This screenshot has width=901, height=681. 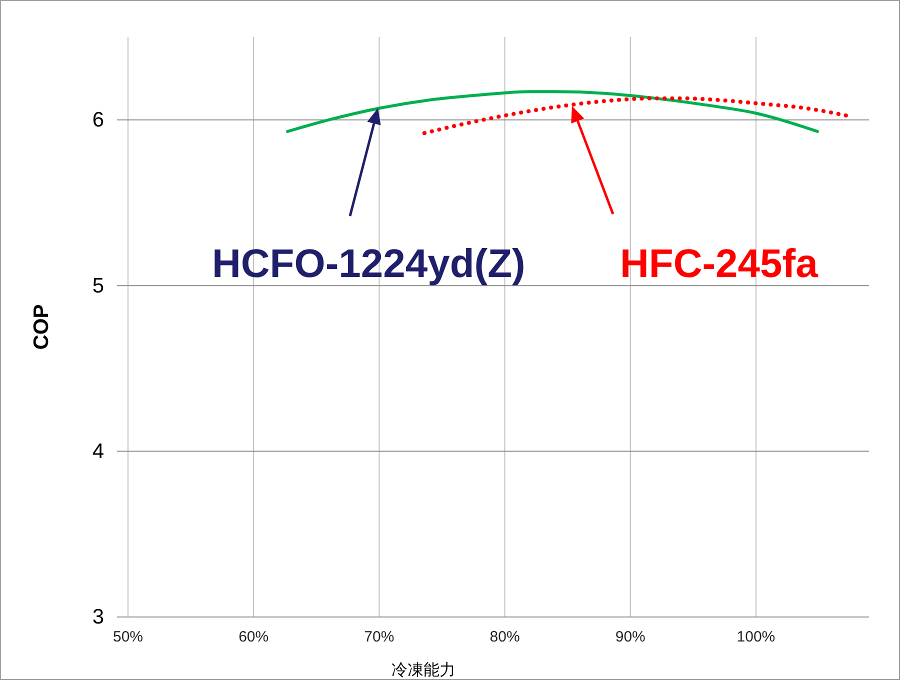 I want to click on x-tick-label: 100%, so click(x=756, y=637).